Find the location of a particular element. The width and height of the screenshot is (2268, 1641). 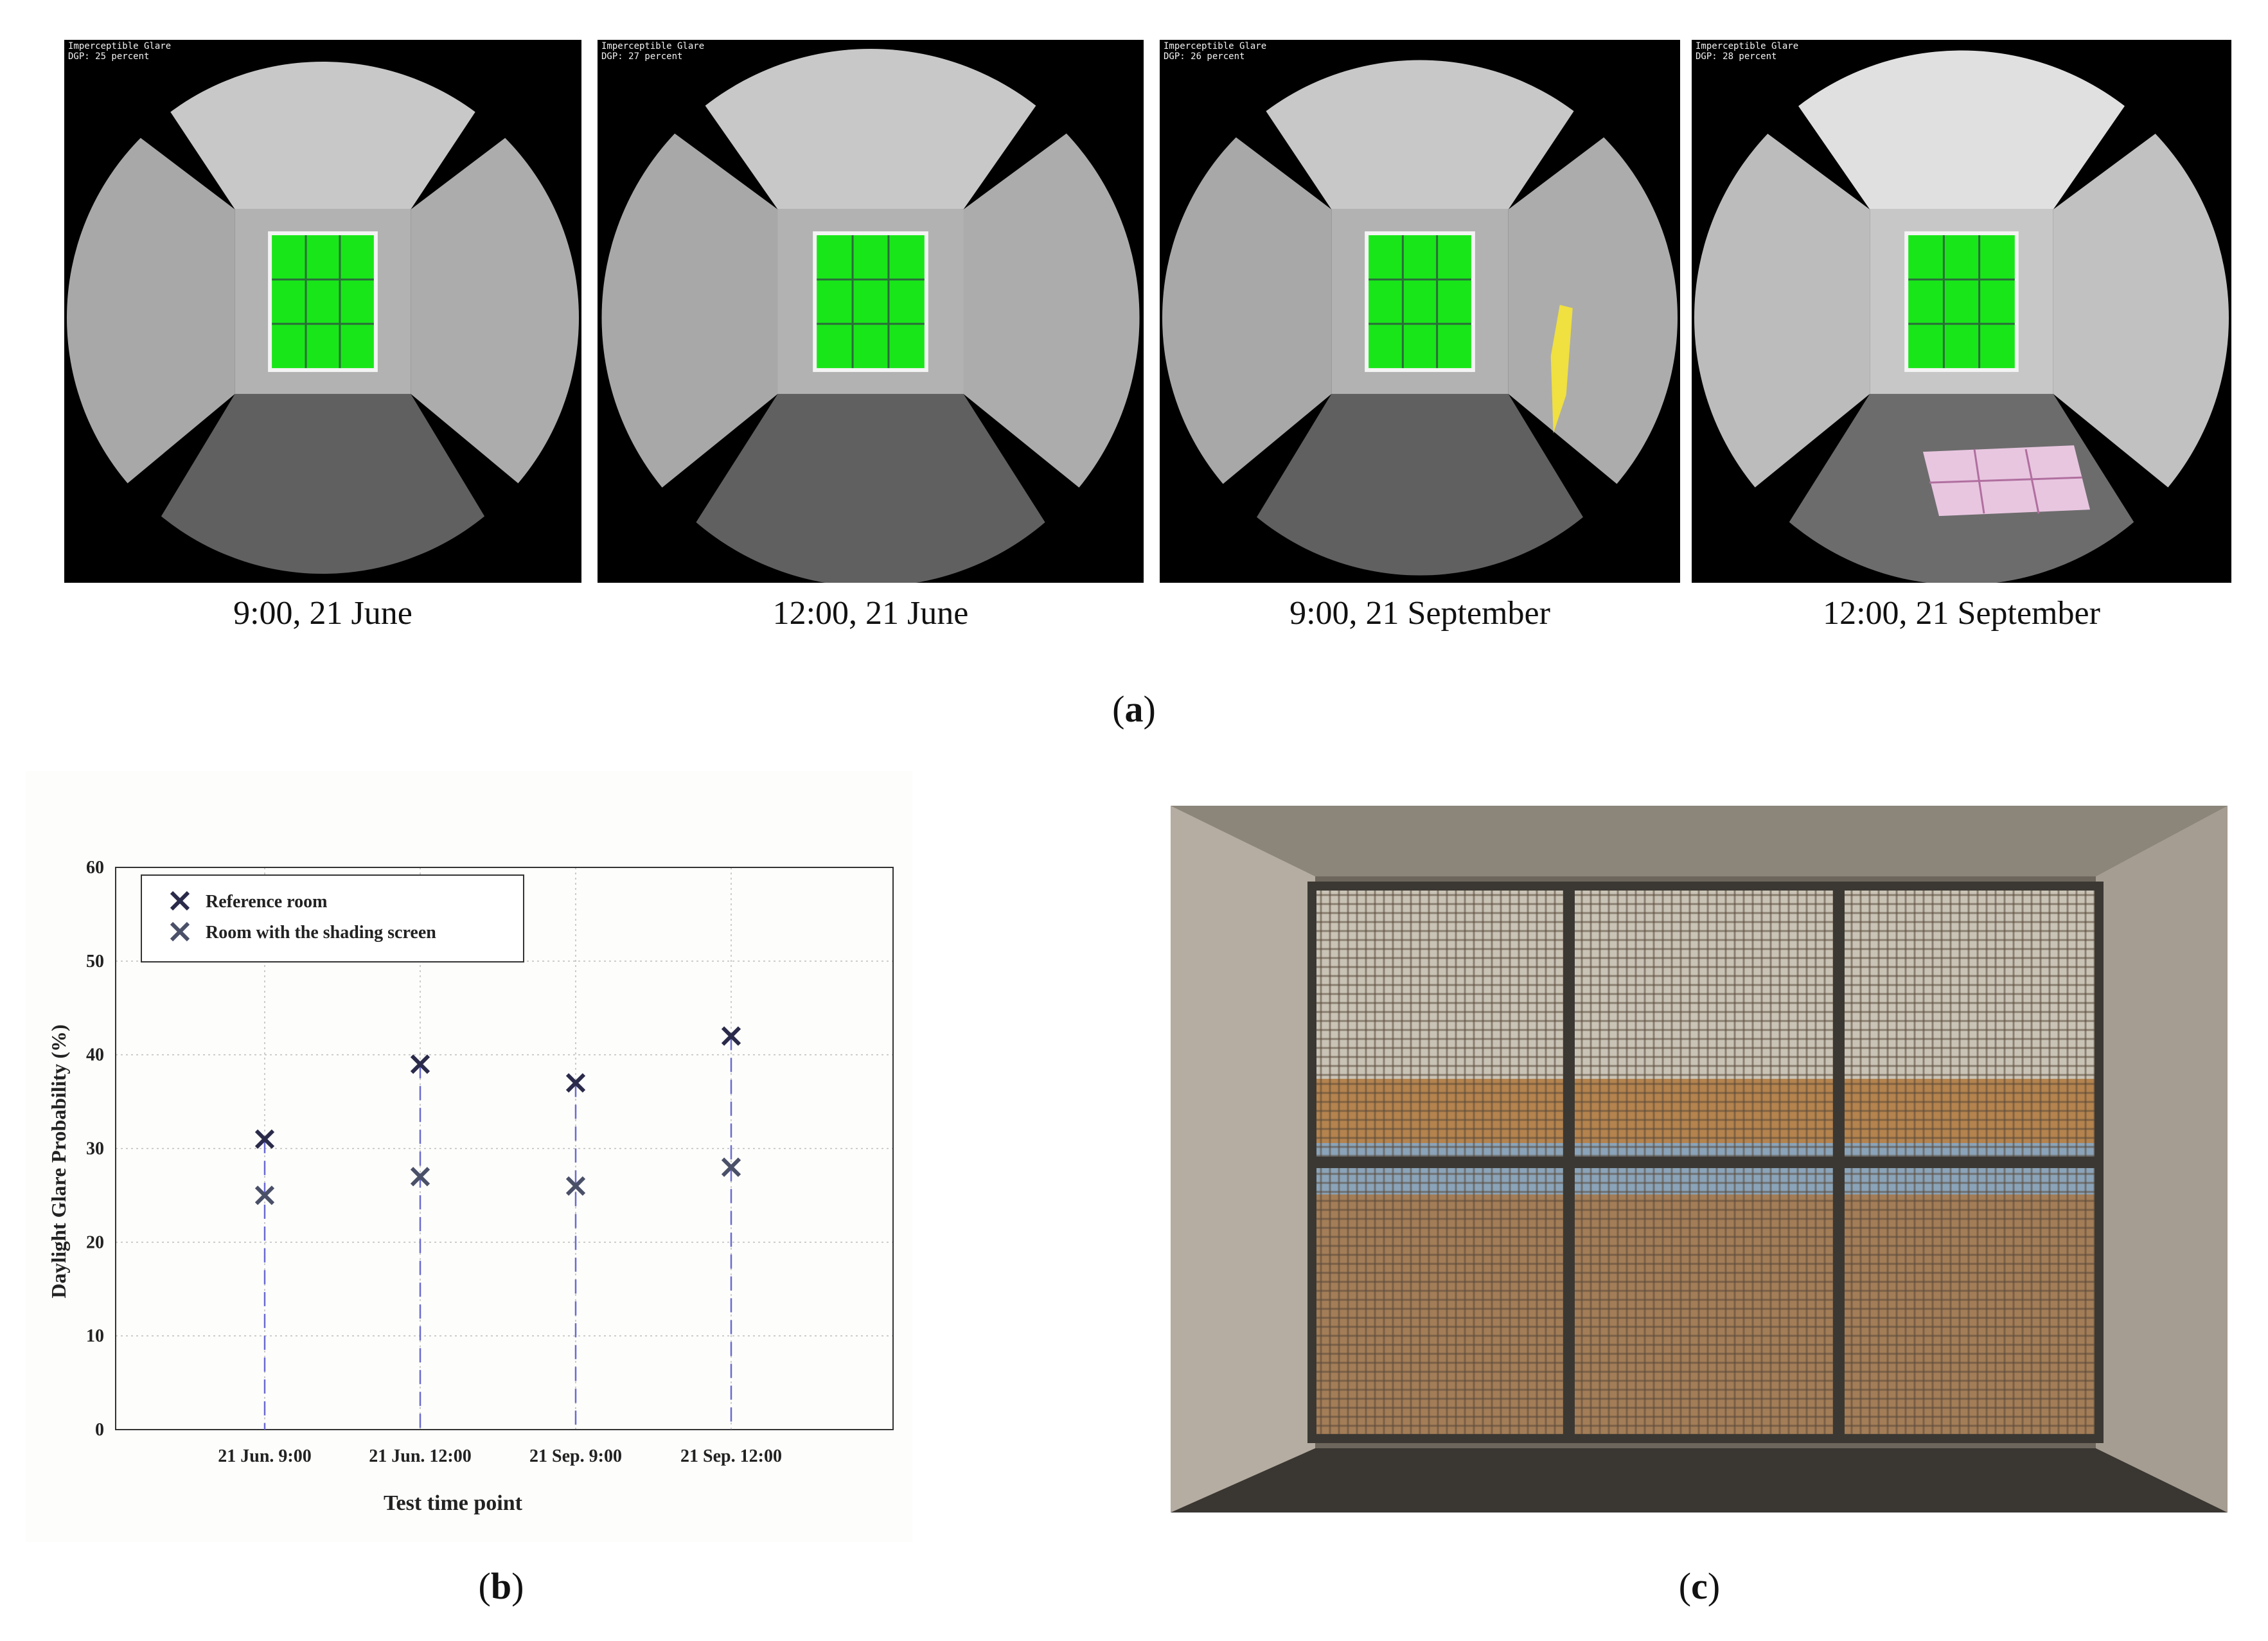

x-axis-label: Test time point is located at coordinates (453, 1503).